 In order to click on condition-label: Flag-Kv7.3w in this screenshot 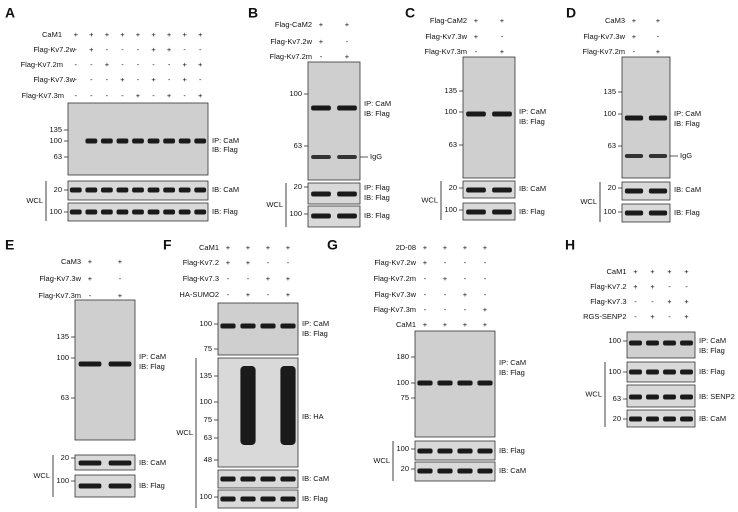, I will do `click(604, 36)`.